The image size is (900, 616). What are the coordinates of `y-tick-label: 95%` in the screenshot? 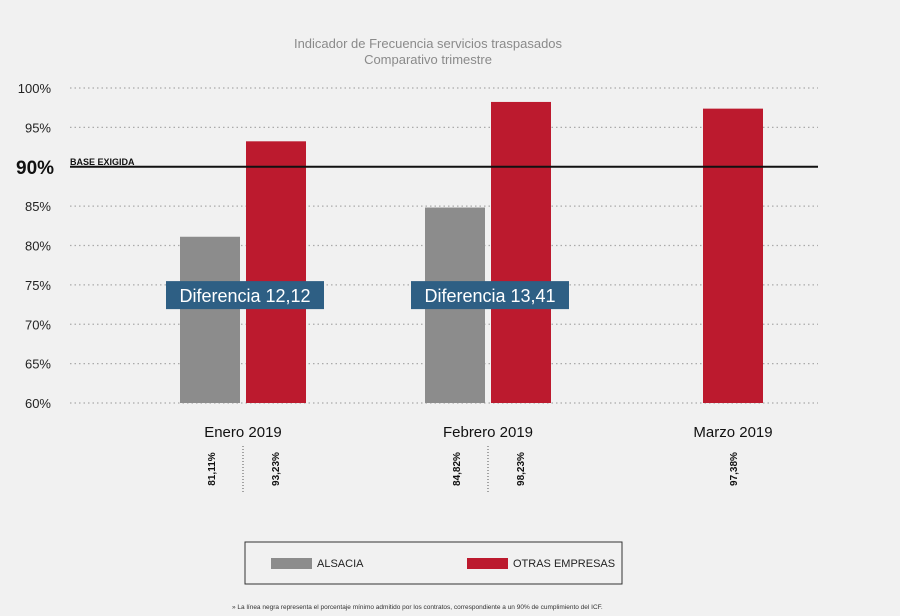 It's located at (38, 127).